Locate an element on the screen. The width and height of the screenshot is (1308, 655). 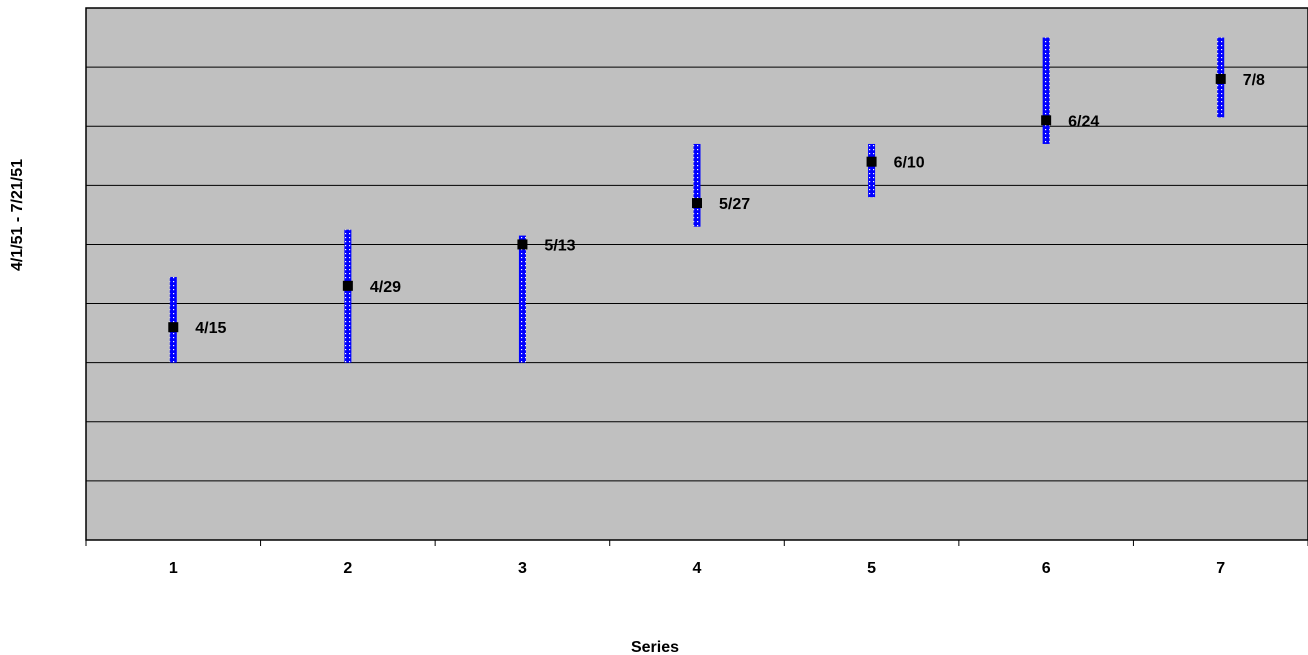
x-tick-label: 1 is located at coordinates (173, 568).